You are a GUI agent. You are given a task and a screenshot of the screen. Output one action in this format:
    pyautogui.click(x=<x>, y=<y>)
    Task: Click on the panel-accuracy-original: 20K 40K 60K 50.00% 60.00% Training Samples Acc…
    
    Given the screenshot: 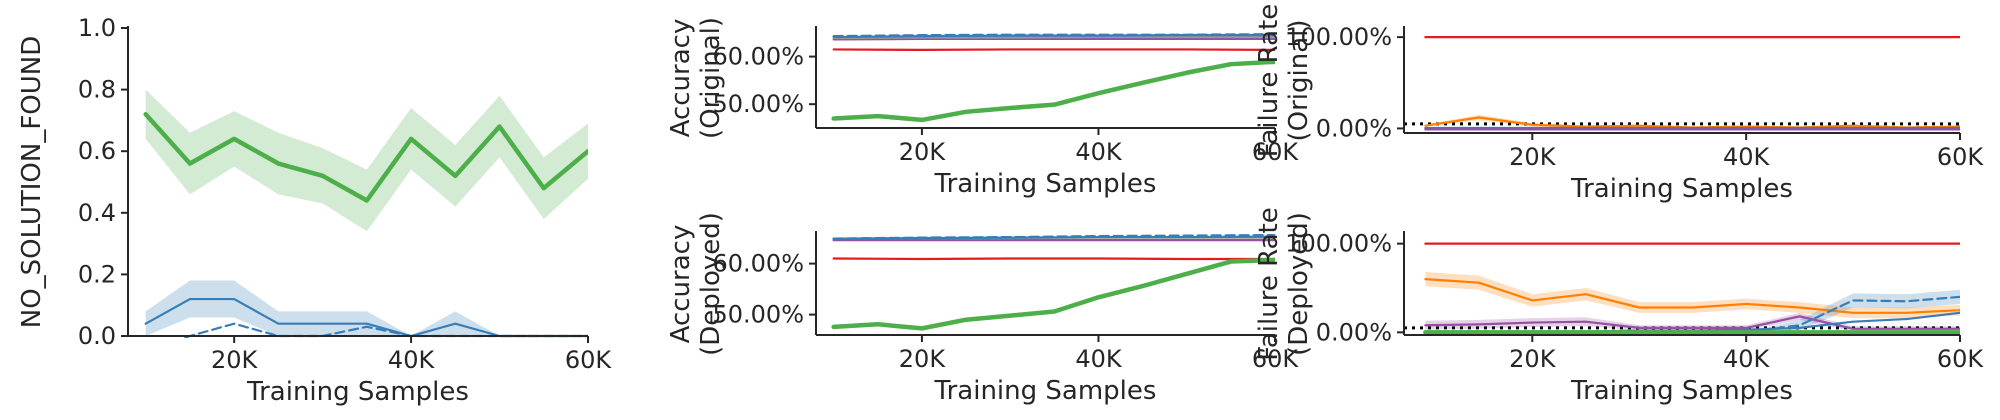 What is the action you would take?
    pyautogui.click(x=982, y=108)
    